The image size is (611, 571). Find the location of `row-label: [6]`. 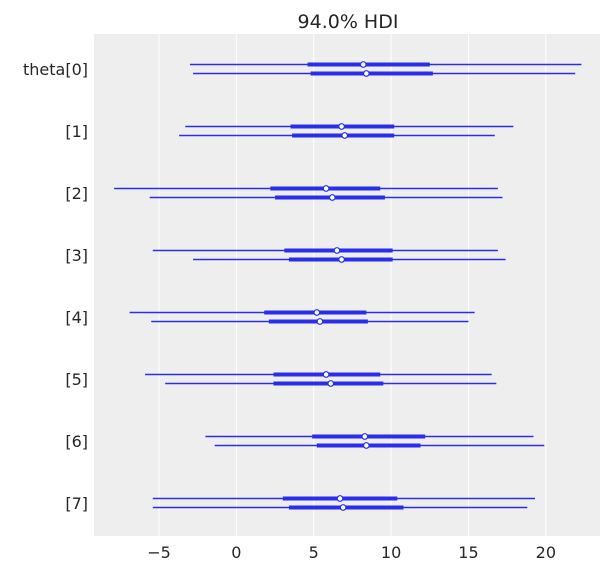

row-label: [6] is located at coordinates (76, 441).